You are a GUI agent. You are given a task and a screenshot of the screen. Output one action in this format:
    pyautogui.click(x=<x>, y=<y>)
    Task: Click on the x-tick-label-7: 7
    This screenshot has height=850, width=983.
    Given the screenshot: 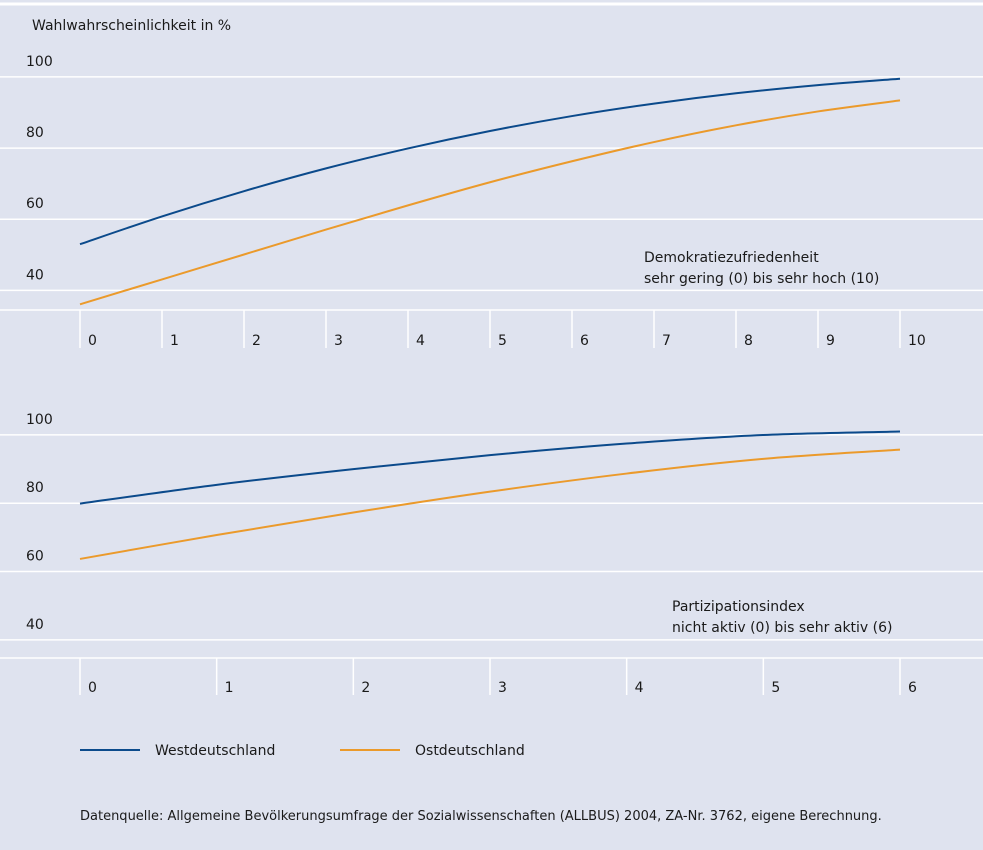 What is the action you would take?
    pyautogui.click(x=666, y=341)
    